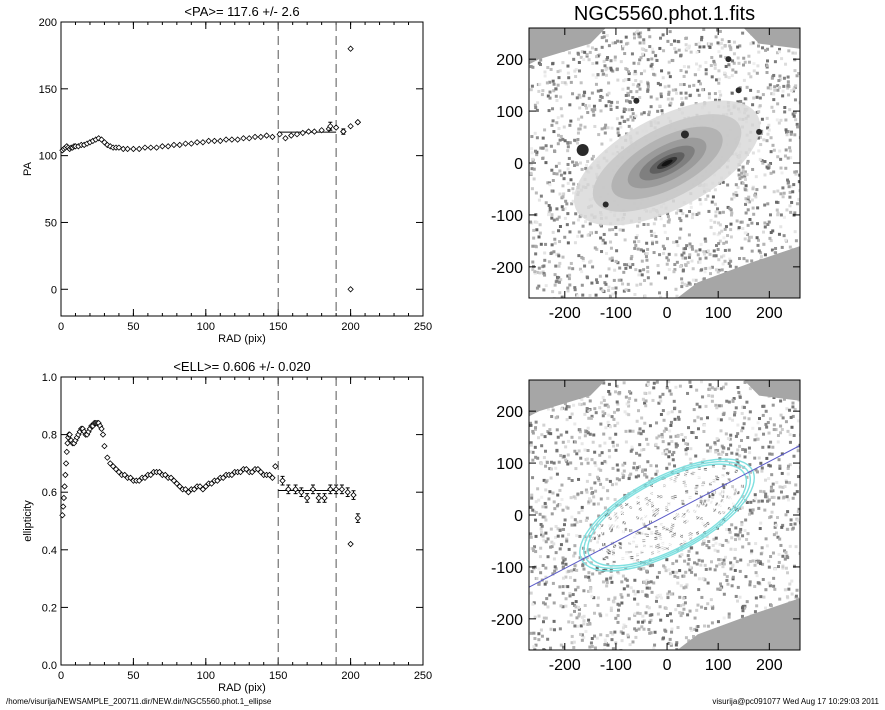  I want to click on y-axis-label: PA, so click(28, 168).